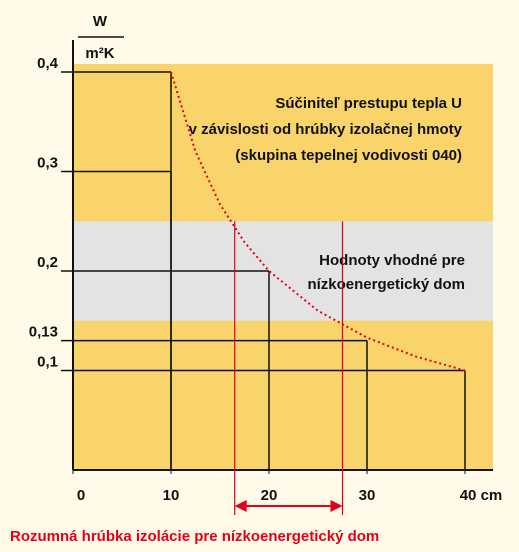  Describe the element at coordinates (43, 332) in the screenshot. I see `y-tick-label: 0,13` at that location.